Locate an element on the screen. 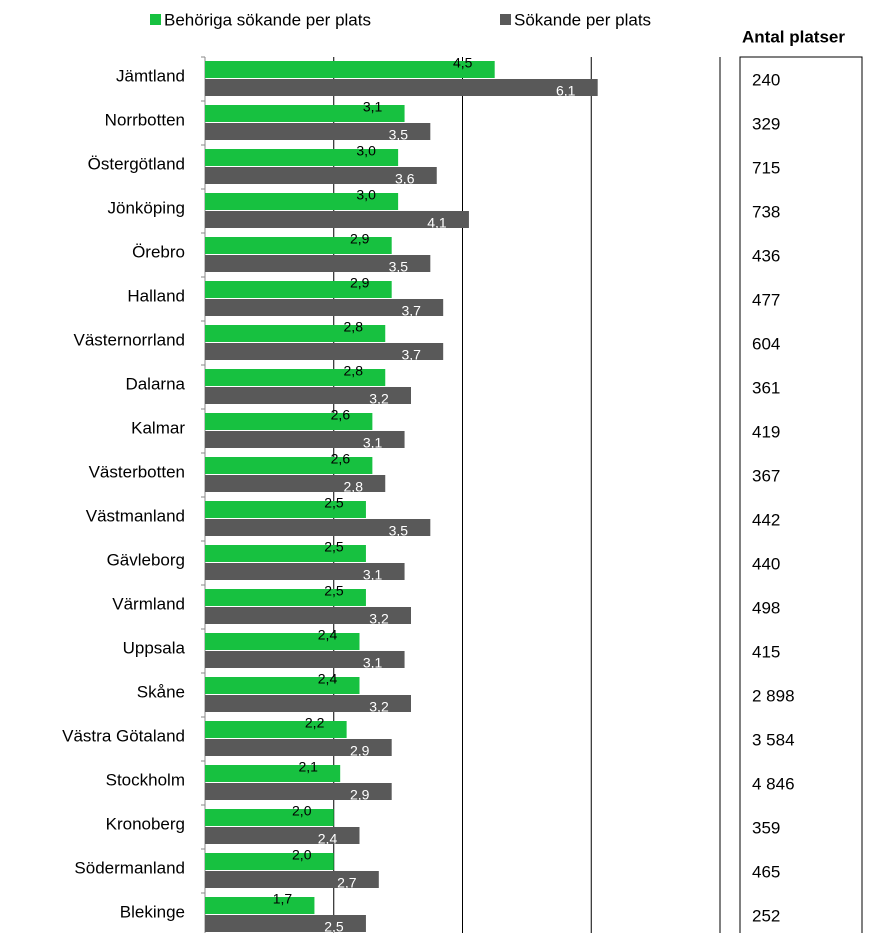 The height and width of the screenshot is (933, 896). table-cell: 367 is located at coordinates (766, 475).